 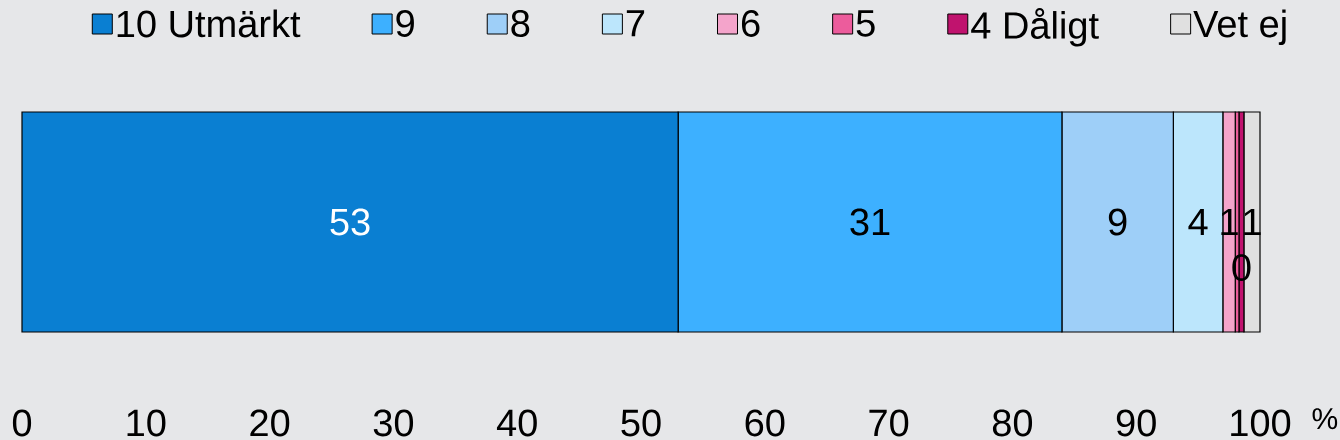 What do you see at coordinates (350, 222) in the screenshot?
I see `data-label: 53` at bounding box center [350, 222].